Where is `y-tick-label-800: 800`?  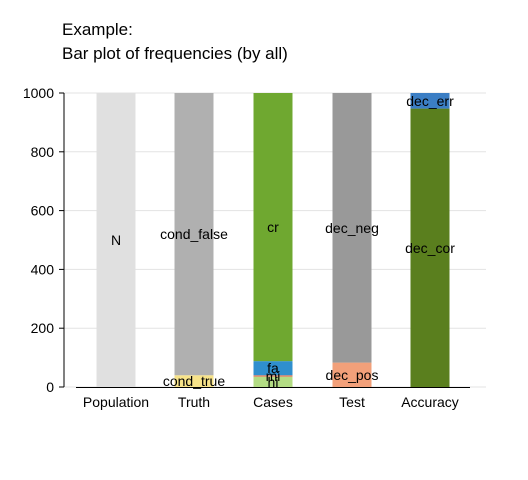 y-tick-label-800: 800 is located at coordinates (43, 152).